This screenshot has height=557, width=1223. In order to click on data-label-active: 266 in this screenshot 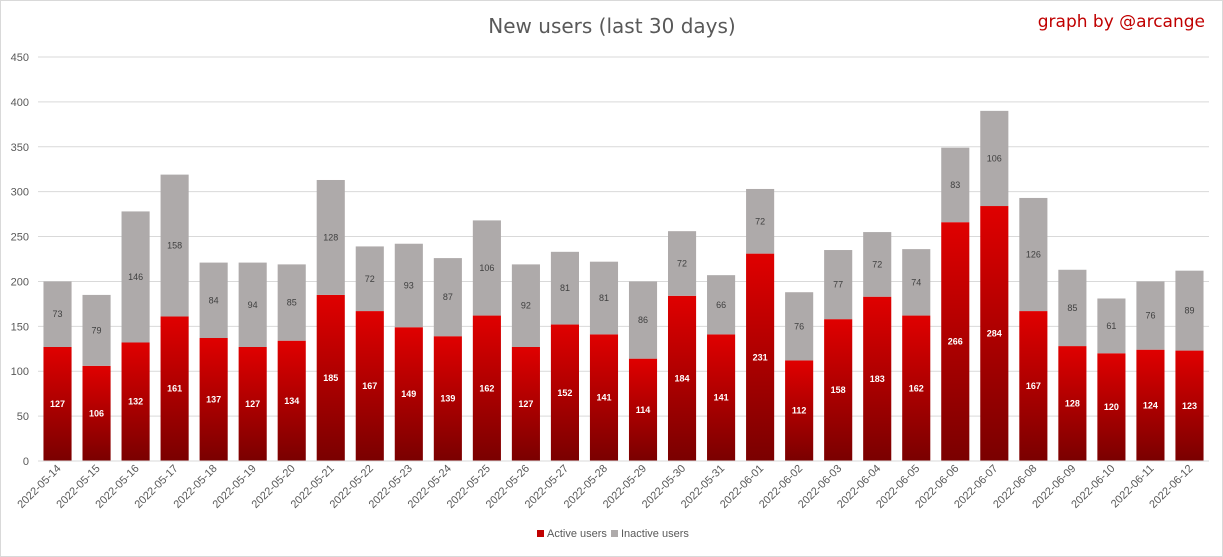, I will do `click(955, 342)`.